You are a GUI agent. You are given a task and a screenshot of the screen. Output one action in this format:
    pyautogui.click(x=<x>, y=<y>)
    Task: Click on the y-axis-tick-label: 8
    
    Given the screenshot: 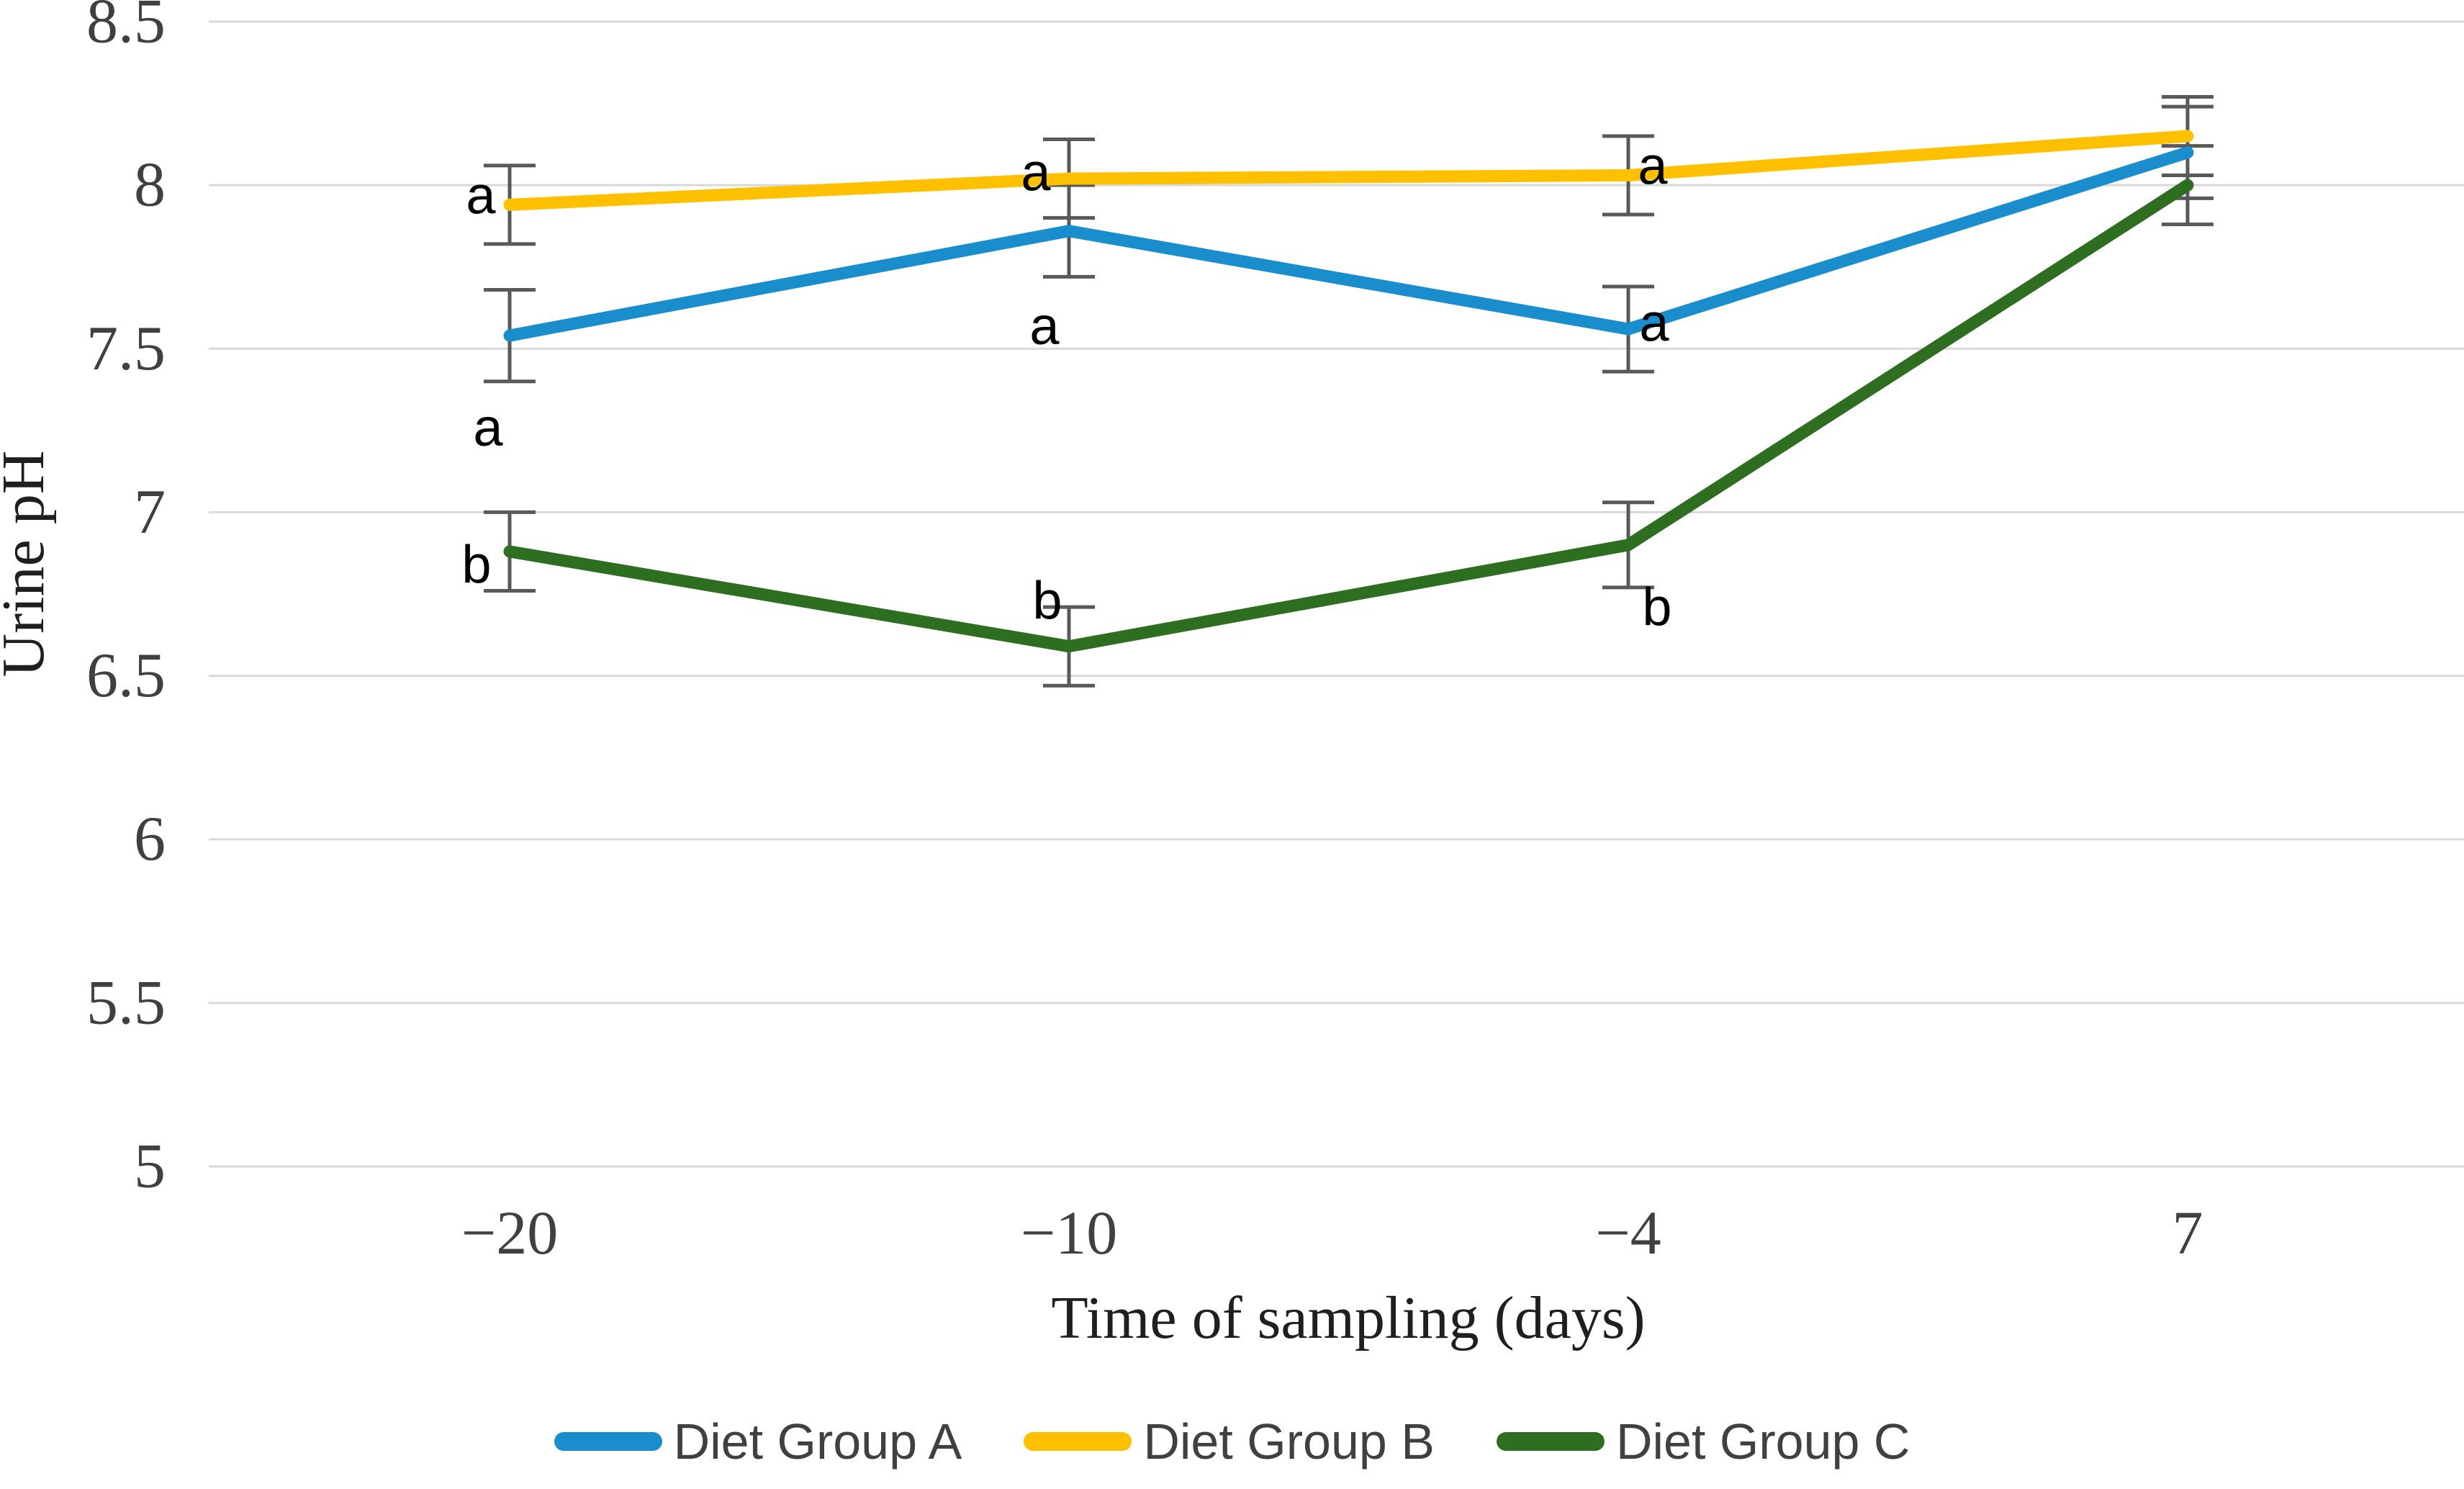 What is the action you would take?
    pyautogui.click(x=150, y=185)
    